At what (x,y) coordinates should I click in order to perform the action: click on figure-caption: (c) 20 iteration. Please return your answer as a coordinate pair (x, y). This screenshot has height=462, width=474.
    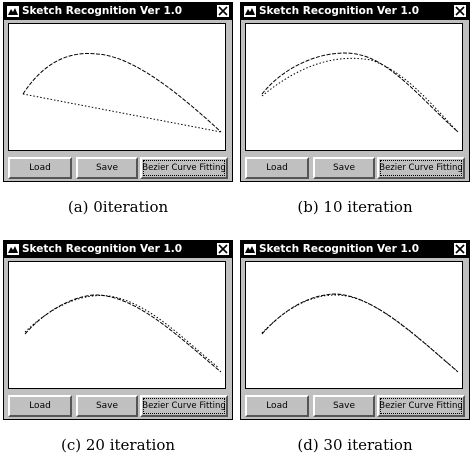
    Looking at the image, I should click on (118, 445).